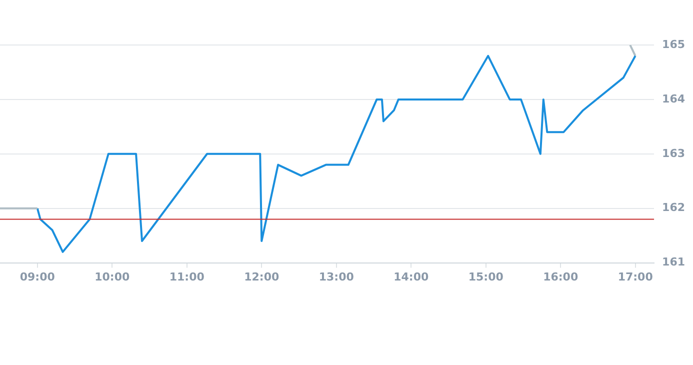 The image size is (693, 365). What do you see at coordinates (411, 277) in the screenshot?
I see `x-tick-label: 14:00` at bounding box center [411, 277].